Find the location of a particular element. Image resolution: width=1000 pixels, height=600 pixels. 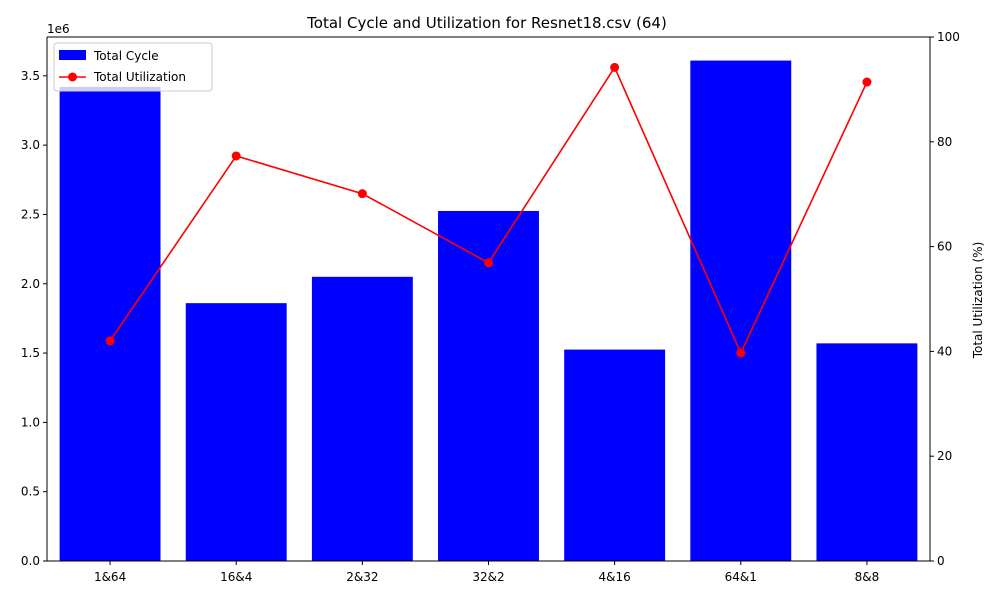

bar-8&8 is located at coordinates (867, 452).